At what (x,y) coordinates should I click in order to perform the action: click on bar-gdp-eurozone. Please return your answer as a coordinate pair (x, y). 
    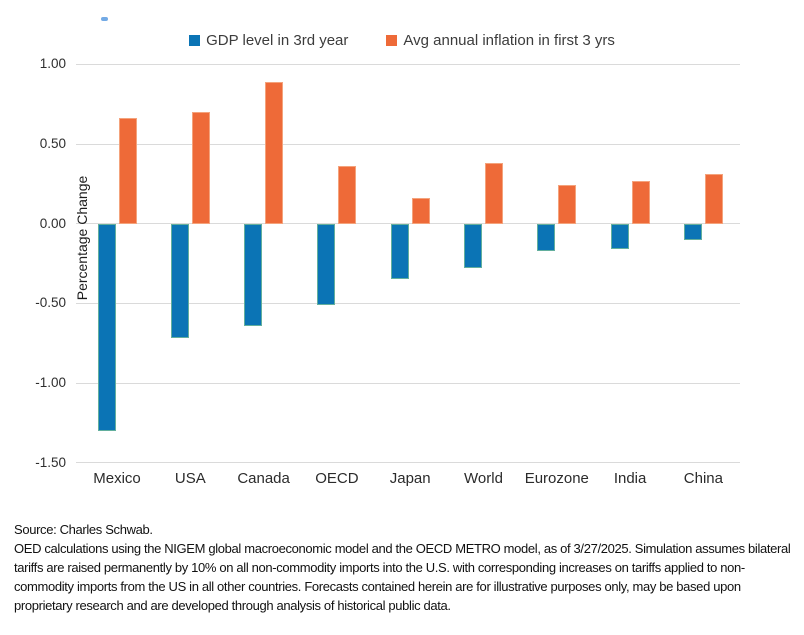
    Looking at the image, I should click on (546, 237).